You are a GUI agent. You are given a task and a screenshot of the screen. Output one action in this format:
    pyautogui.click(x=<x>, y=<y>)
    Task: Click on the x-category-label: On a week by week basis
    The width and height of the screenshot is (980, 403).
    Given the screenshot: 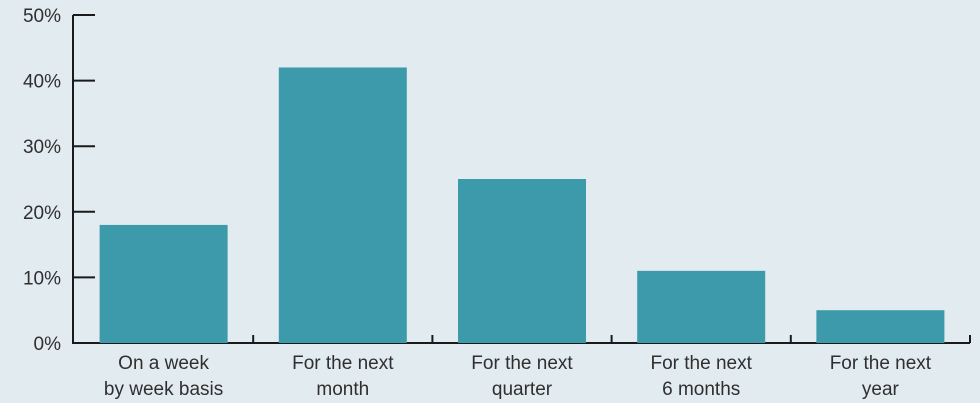 What is the action you would take?
    pyautogui.click(x=163, y=376)
    